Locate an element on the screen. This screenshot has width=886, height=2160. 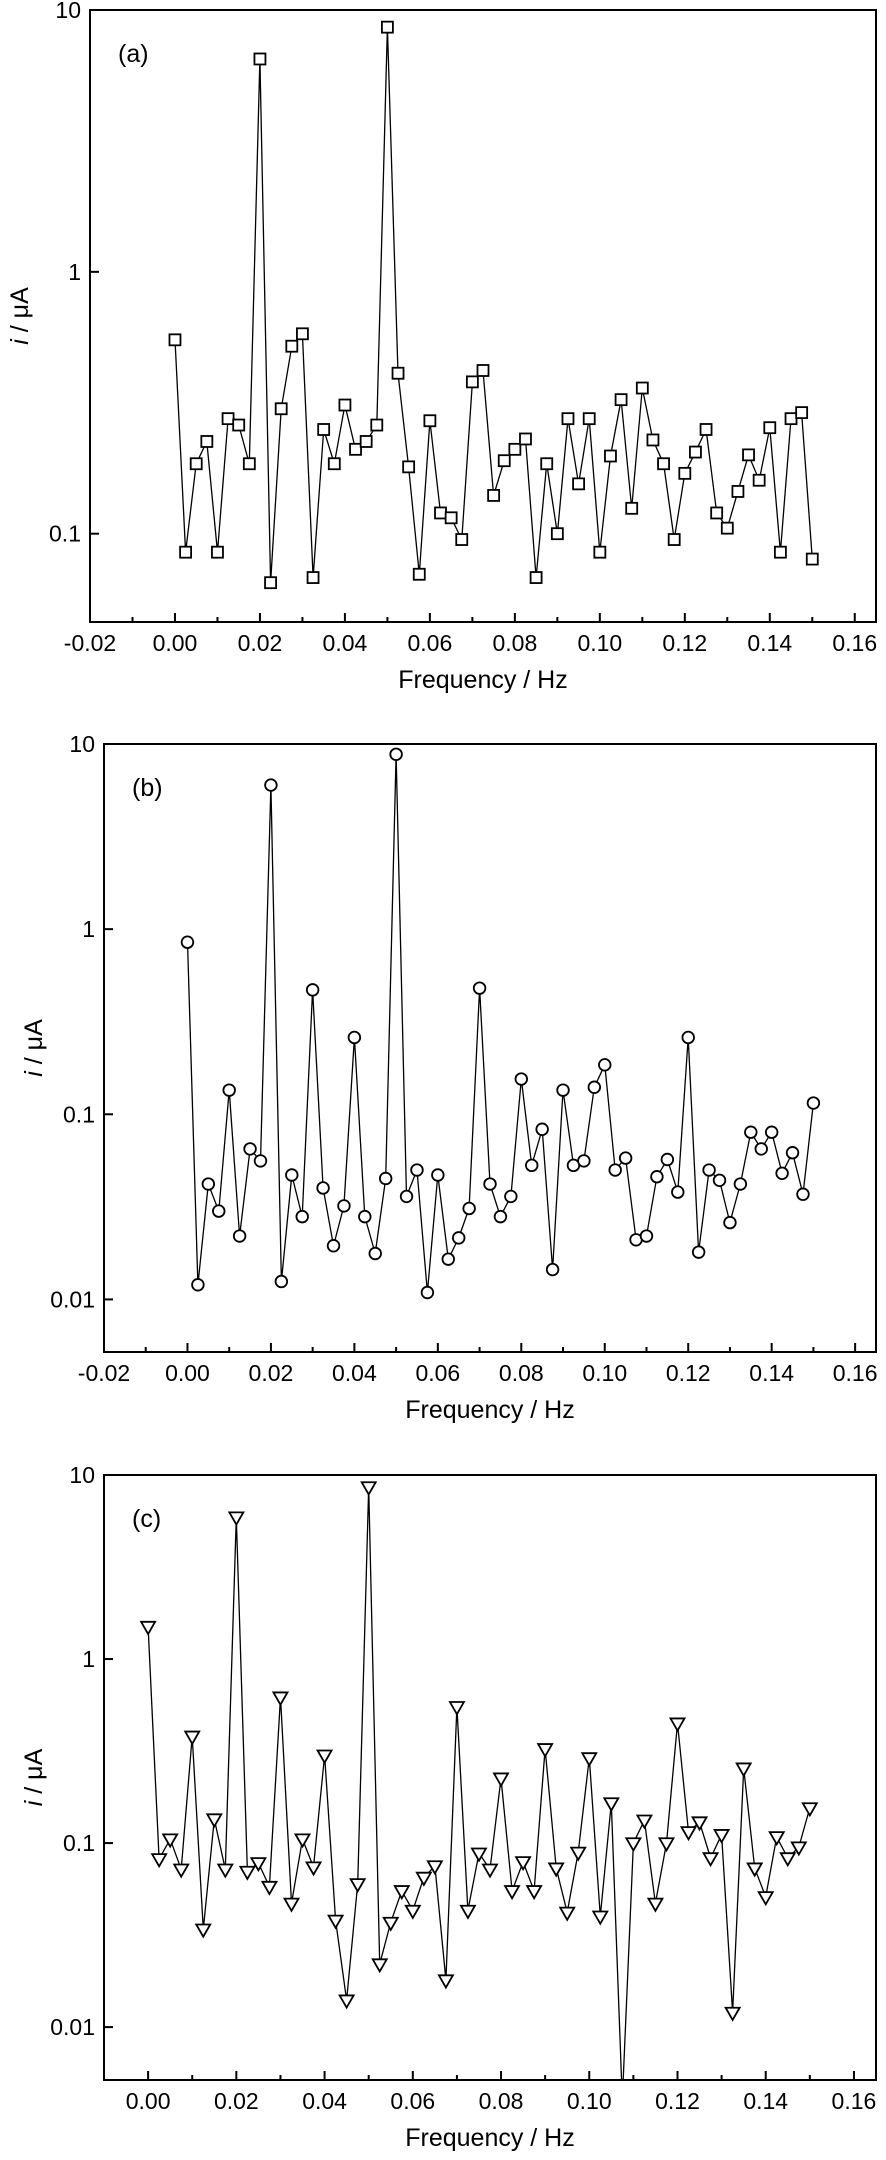
x-tick-label: 0.06 is located at coordinates (412, 2101).